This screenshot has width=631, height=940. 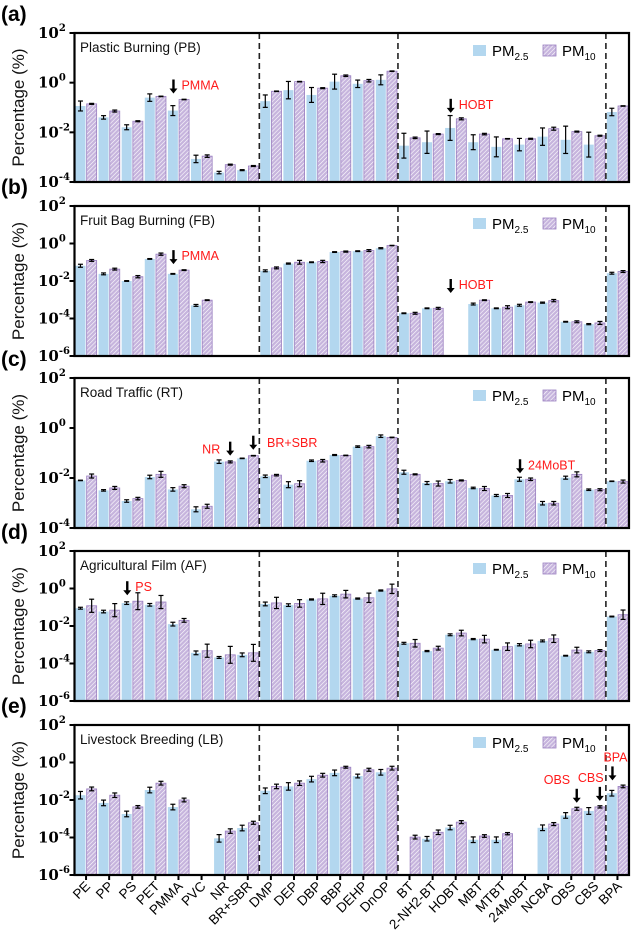 What do you see at coordinates (311, 494) in the screenshot?
I see `bar-pm25-DBP` at bounding box center [311, 494].